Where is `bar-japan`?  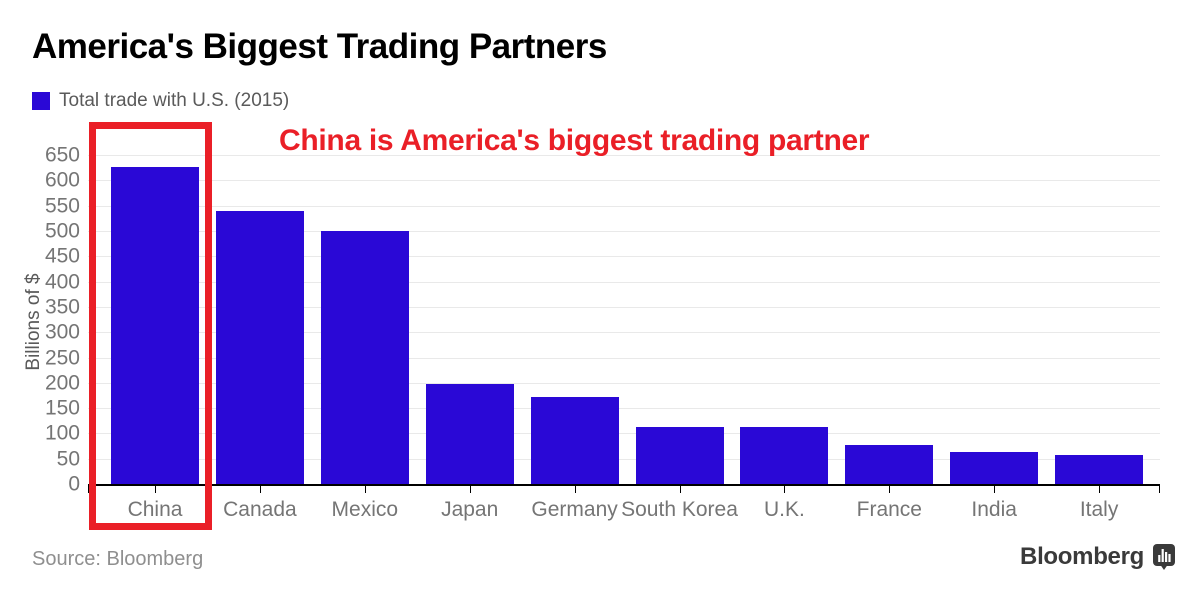 bar-japan is located at coordinates (469, 434).